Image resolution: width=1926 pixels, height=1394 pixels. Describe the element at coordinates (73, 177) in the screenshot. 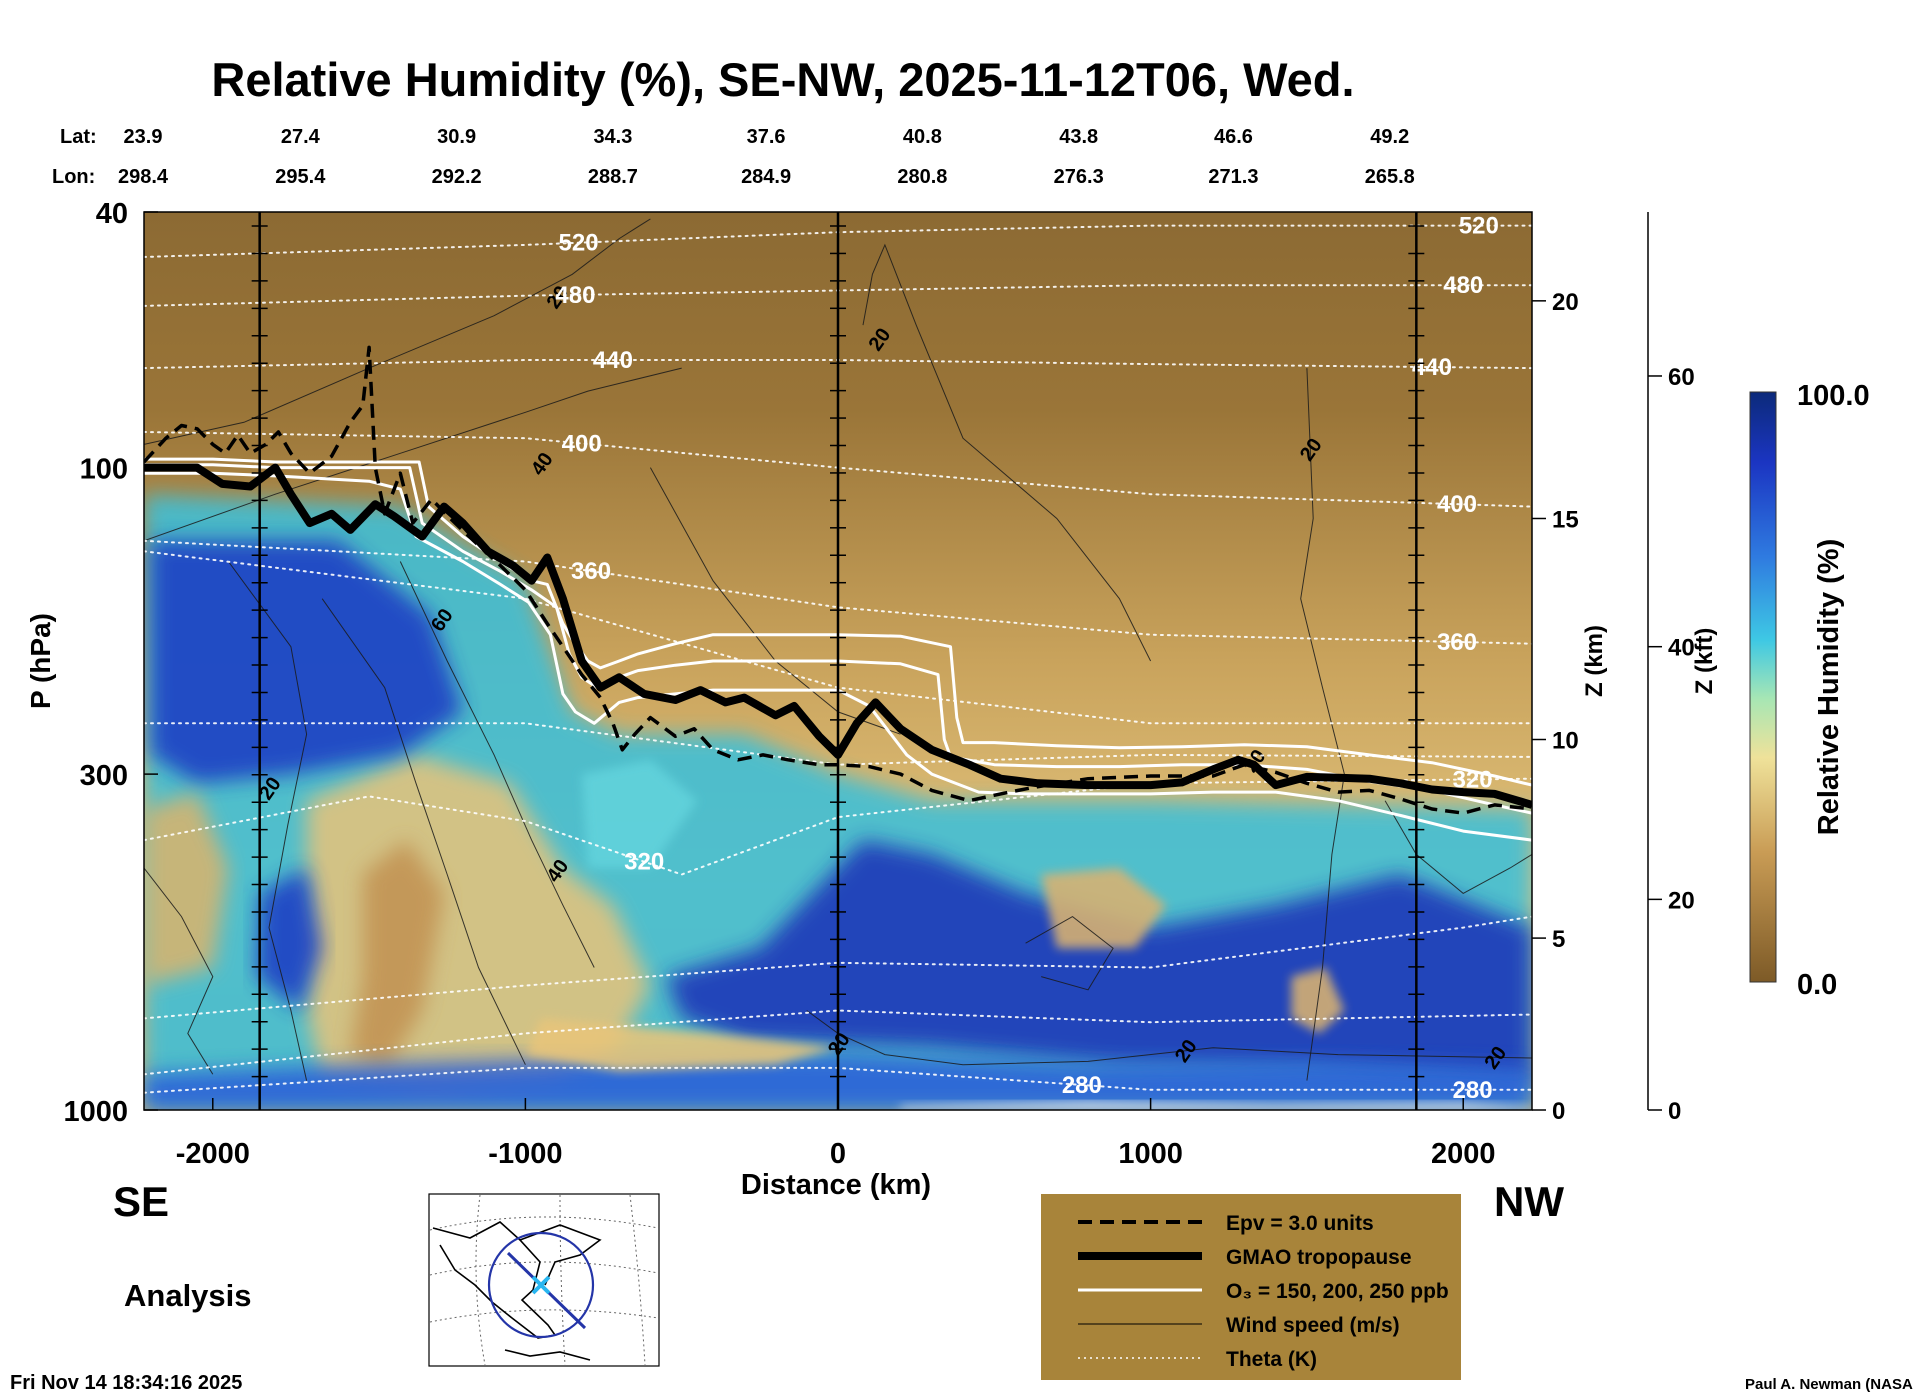

I see `lon-row-label: Lon:` at that location.